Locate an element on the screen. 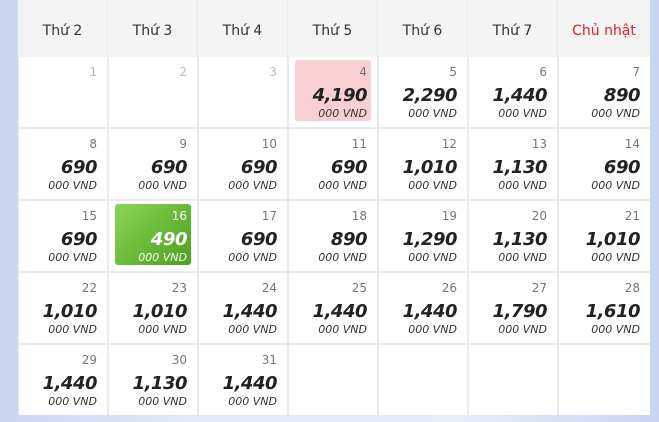  fare-price: 1,790 is located at coordinates (520, 311).